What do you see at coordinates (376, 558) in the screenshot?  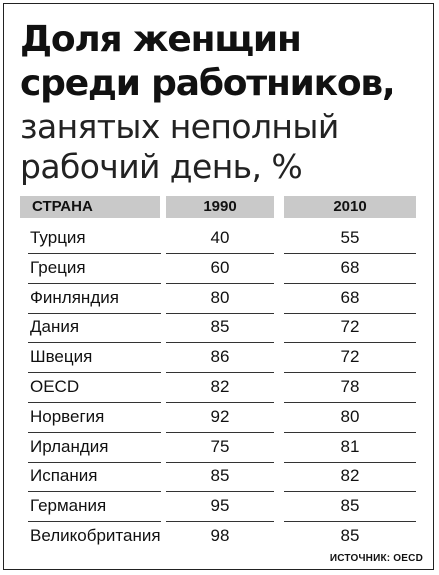 I see `source-note: ИСТОЧНИК: OECD` at bounding box center [376, 558].